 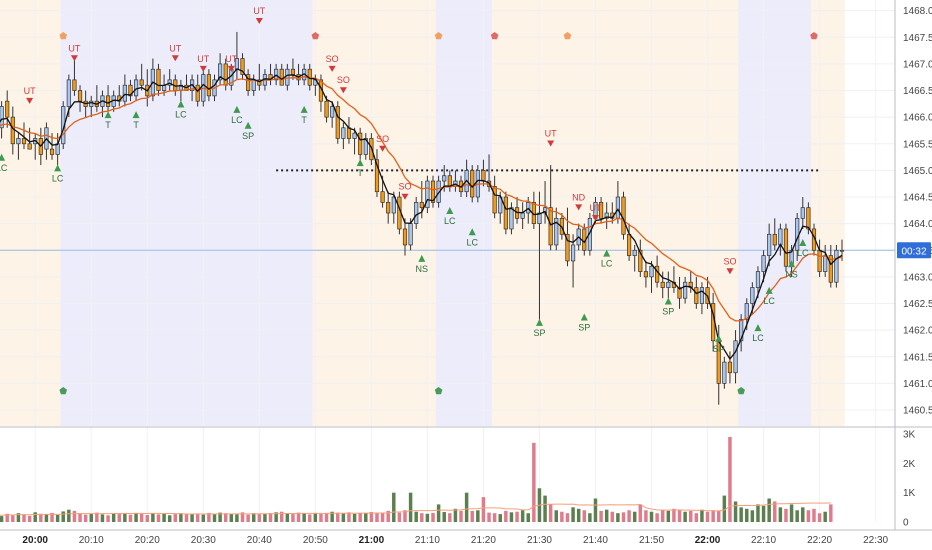 I want to click on time-tick-label: 21:10, so click(x=427, y=540).